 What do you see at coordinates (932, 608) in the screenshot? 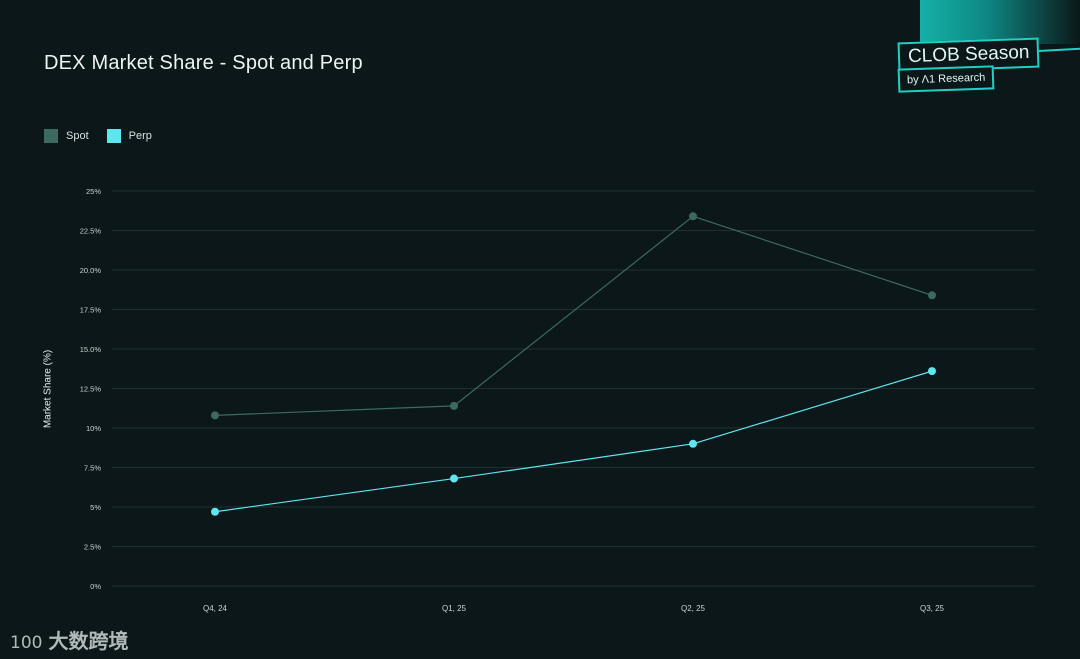
I see `x-tick-label: Q3, 25` at bounding box center [932, 608].